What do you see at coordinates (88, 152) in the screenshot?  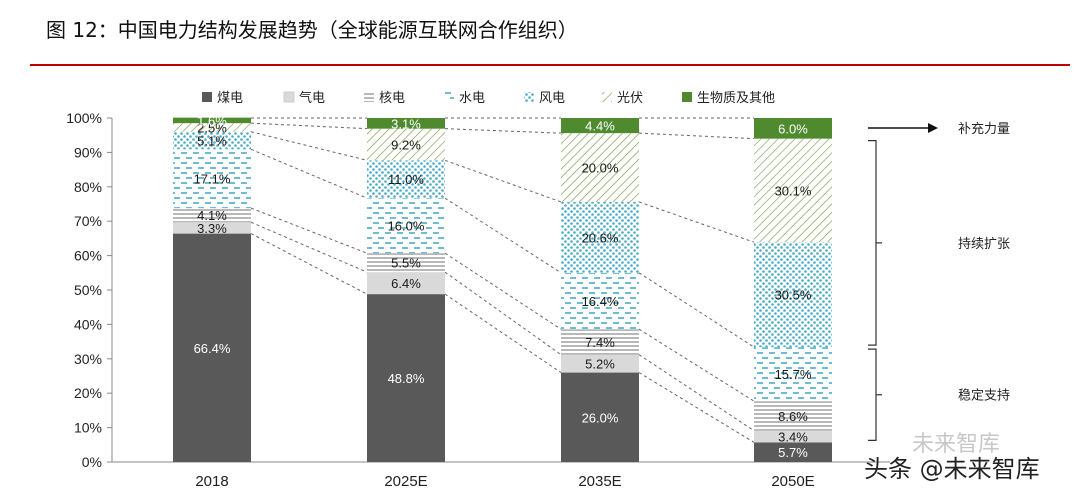 I see `y-tick-label: 90%` at bounding box center [88, 152].